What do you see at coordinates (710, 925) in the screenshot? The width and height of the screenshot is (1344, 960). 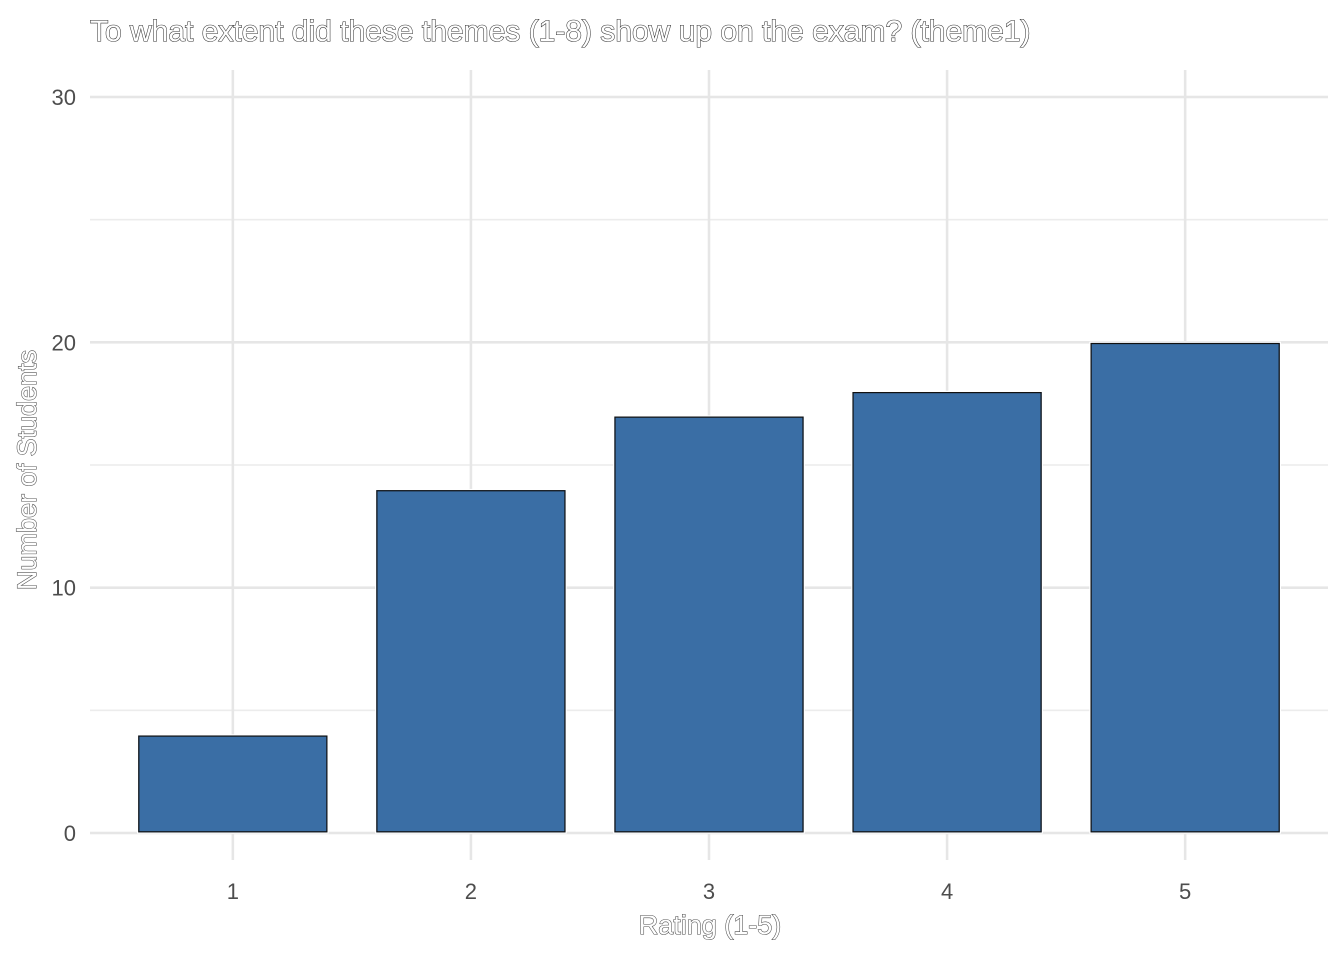 I see `x-axis-title: Rating (1-5)` at bounding box center [710, 925].